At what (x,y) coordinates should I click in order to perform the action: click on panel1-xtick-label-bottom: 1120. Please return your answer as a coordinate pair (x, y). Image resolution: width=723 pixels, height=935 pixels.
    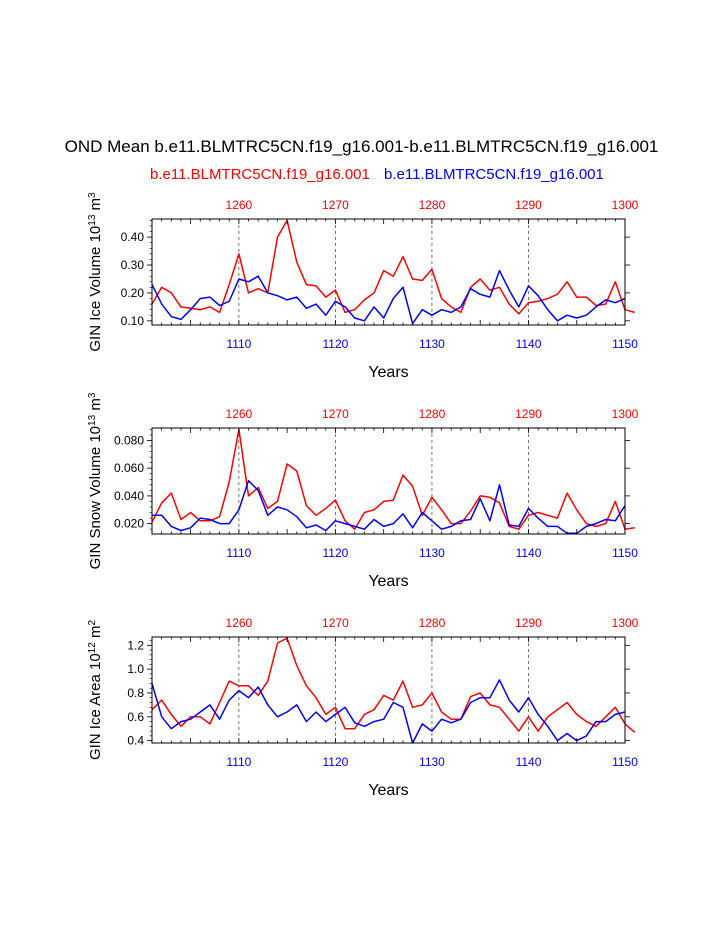
    Looking at the image, I should click on (336, 344).